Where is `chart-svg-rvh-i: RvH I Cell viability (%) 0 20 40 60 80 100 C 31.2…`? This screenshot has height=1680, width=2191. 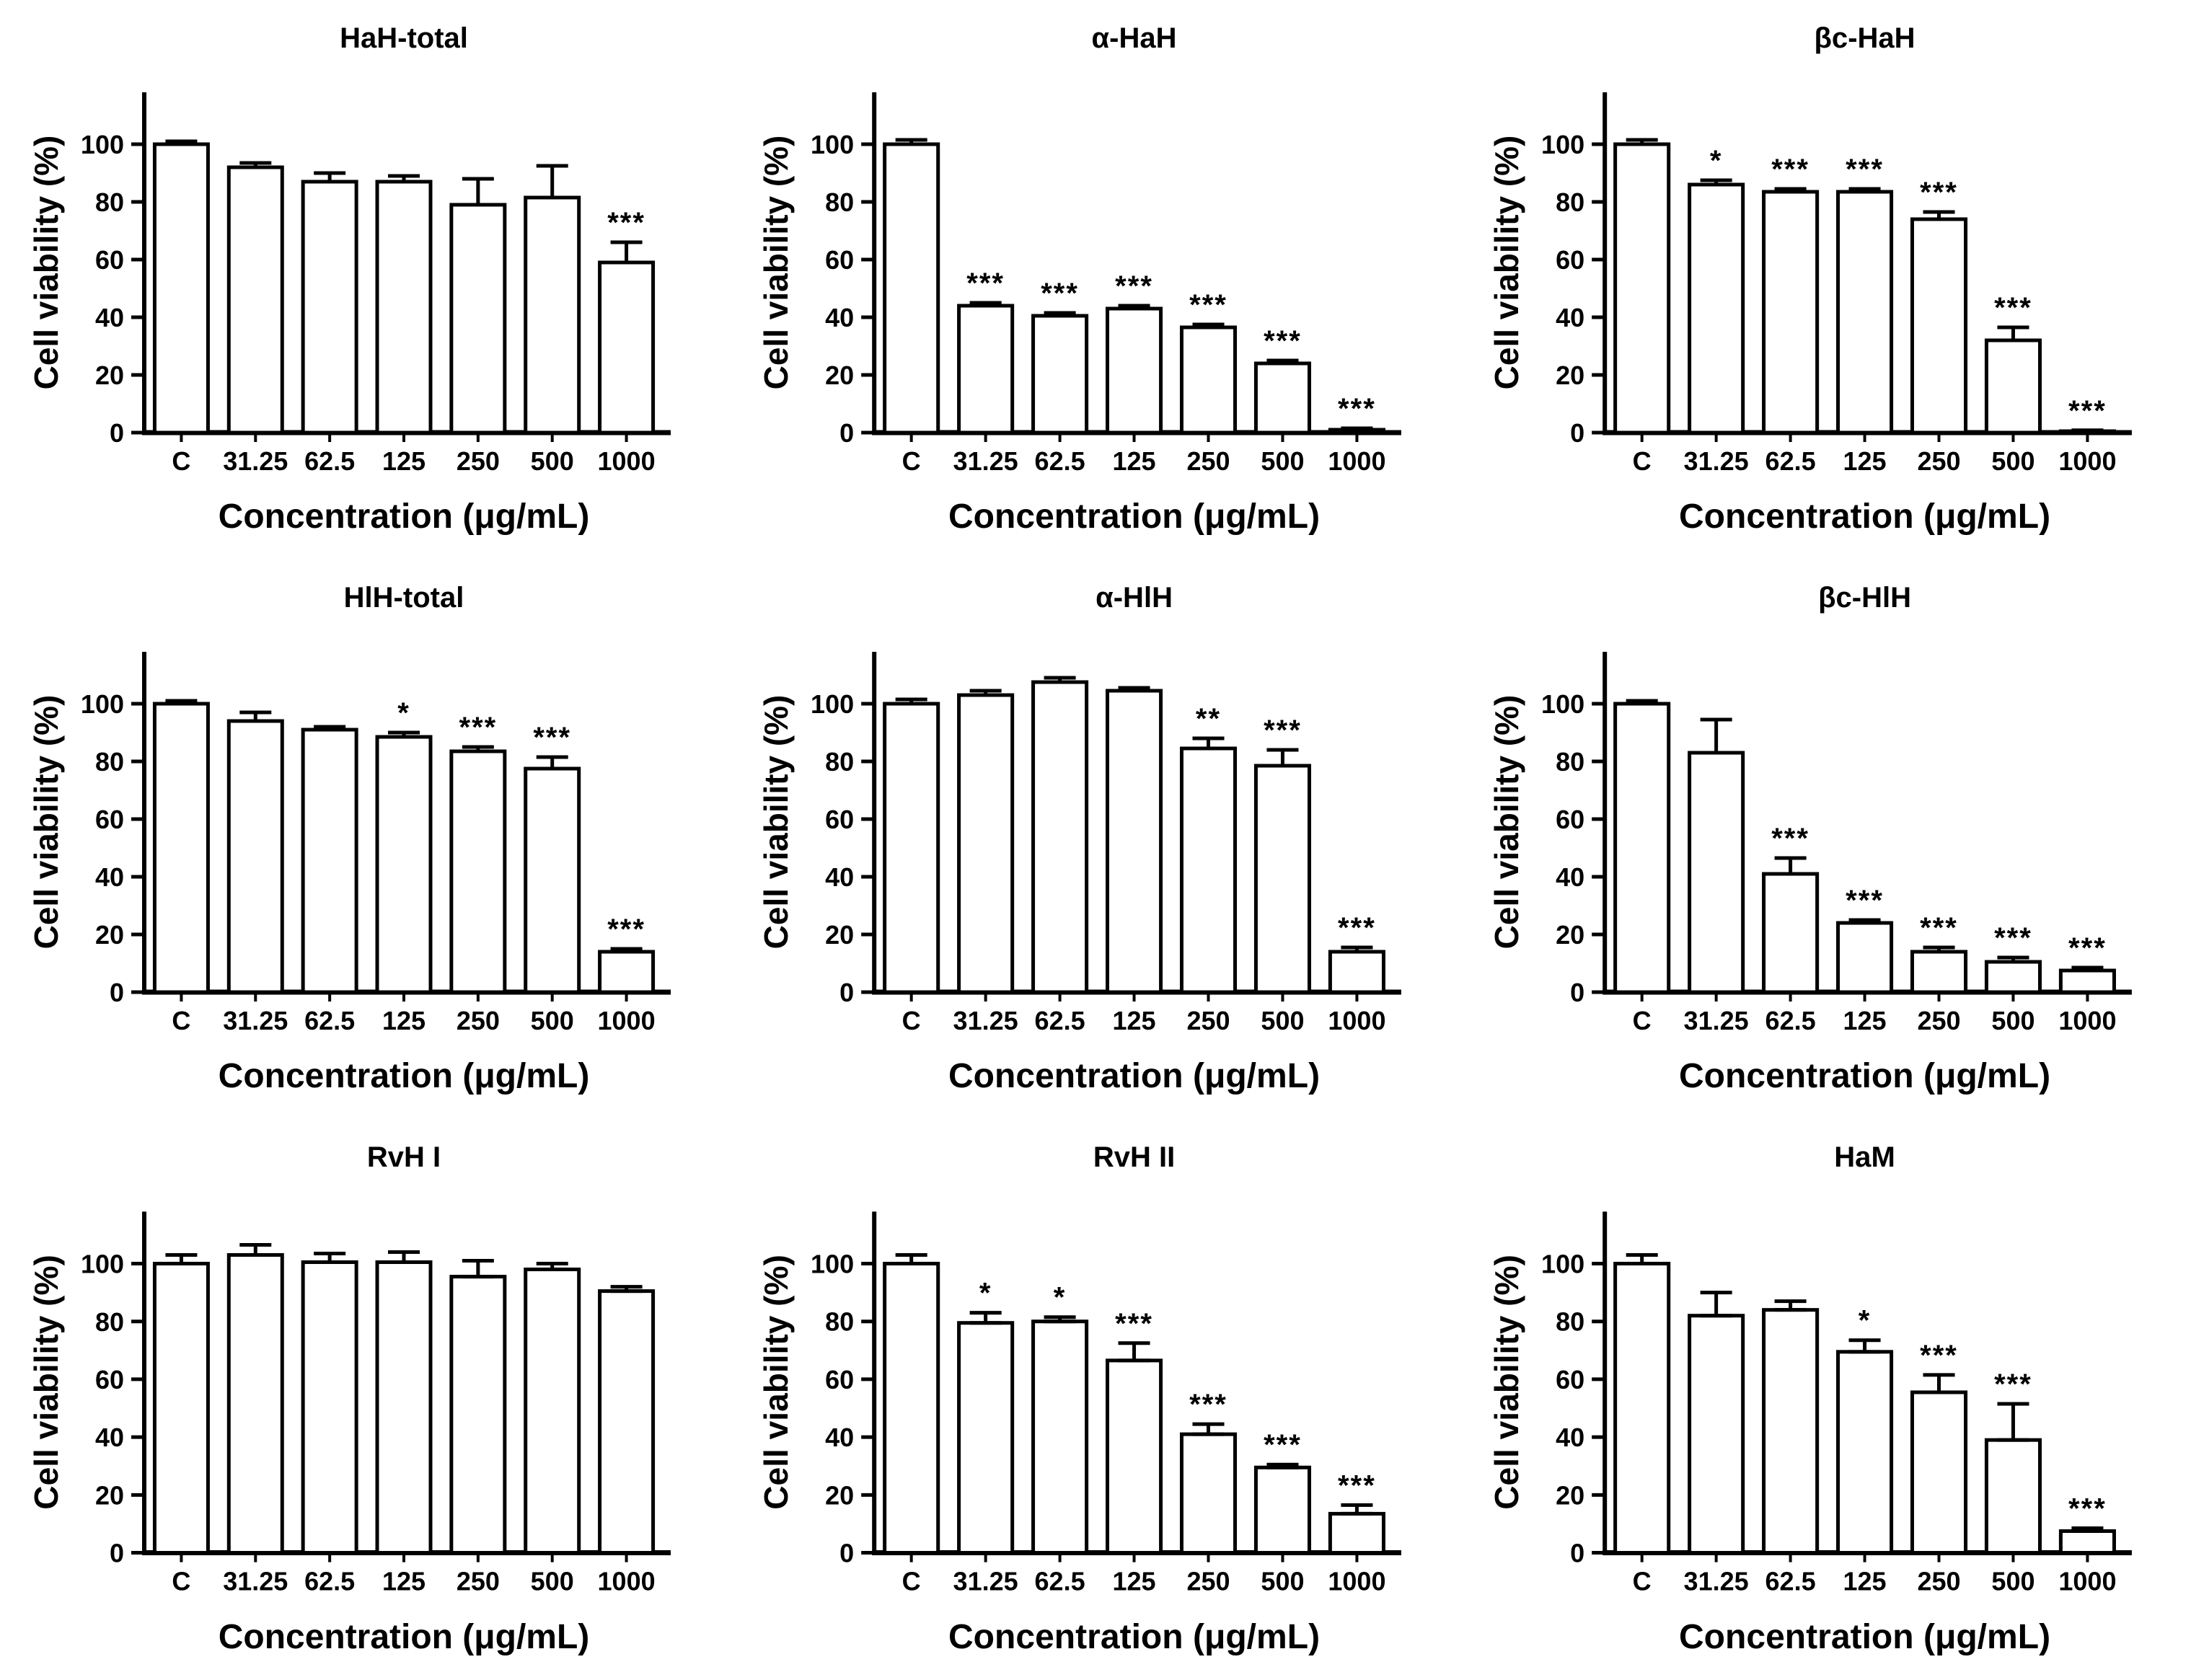
chart-svg-rvh-i: RvH I Cell viability (%) 0 20 40 60 80 100 C 31.2… is located at coordinates (365, 1399).